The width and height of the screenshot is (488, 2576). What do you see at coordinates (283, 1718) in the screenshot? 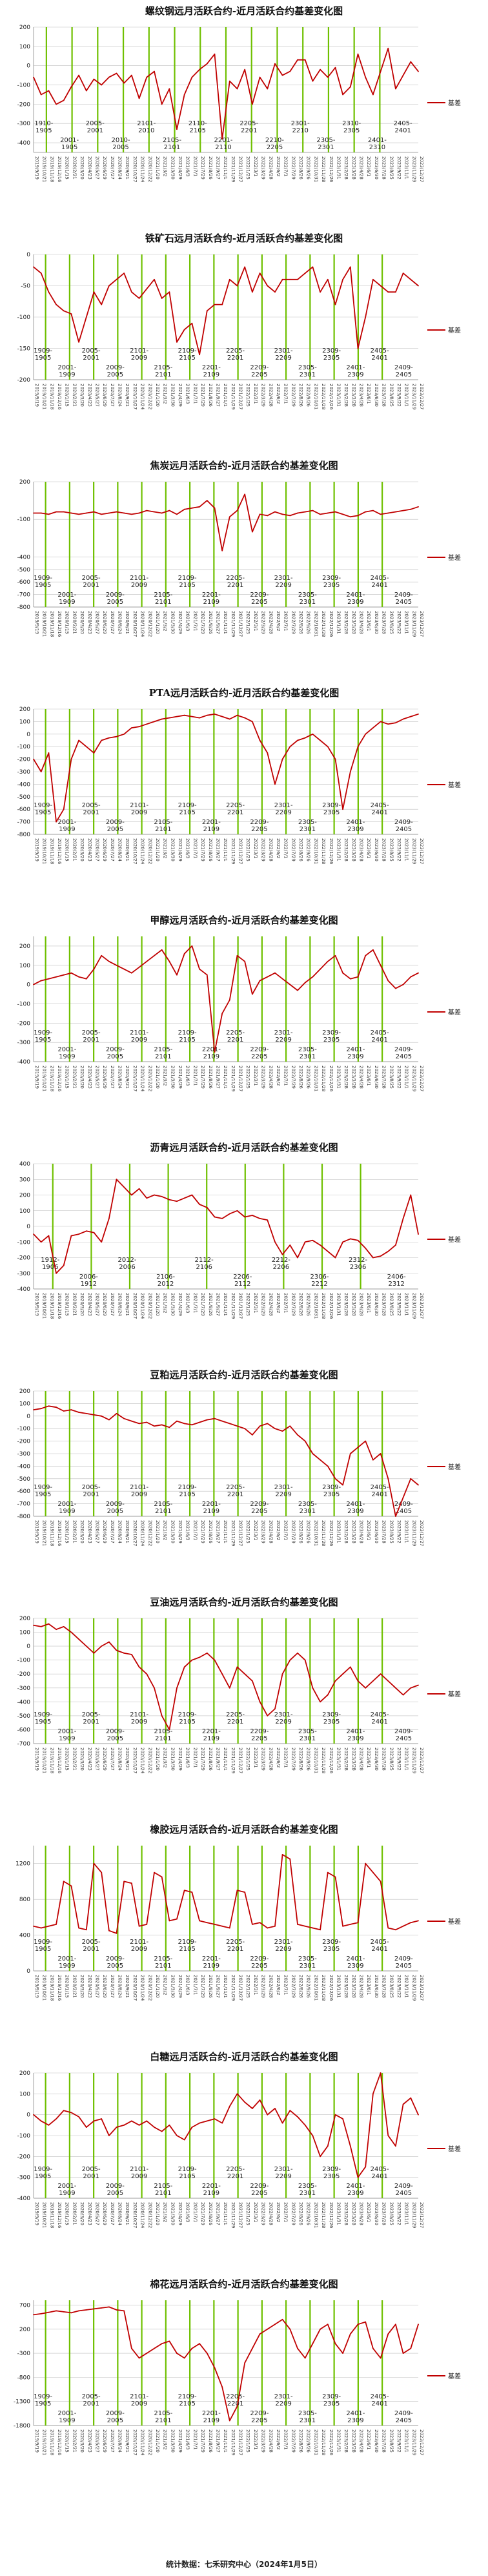
I see `contract-label: 2301-2209` at bounding box center [283, 1718].